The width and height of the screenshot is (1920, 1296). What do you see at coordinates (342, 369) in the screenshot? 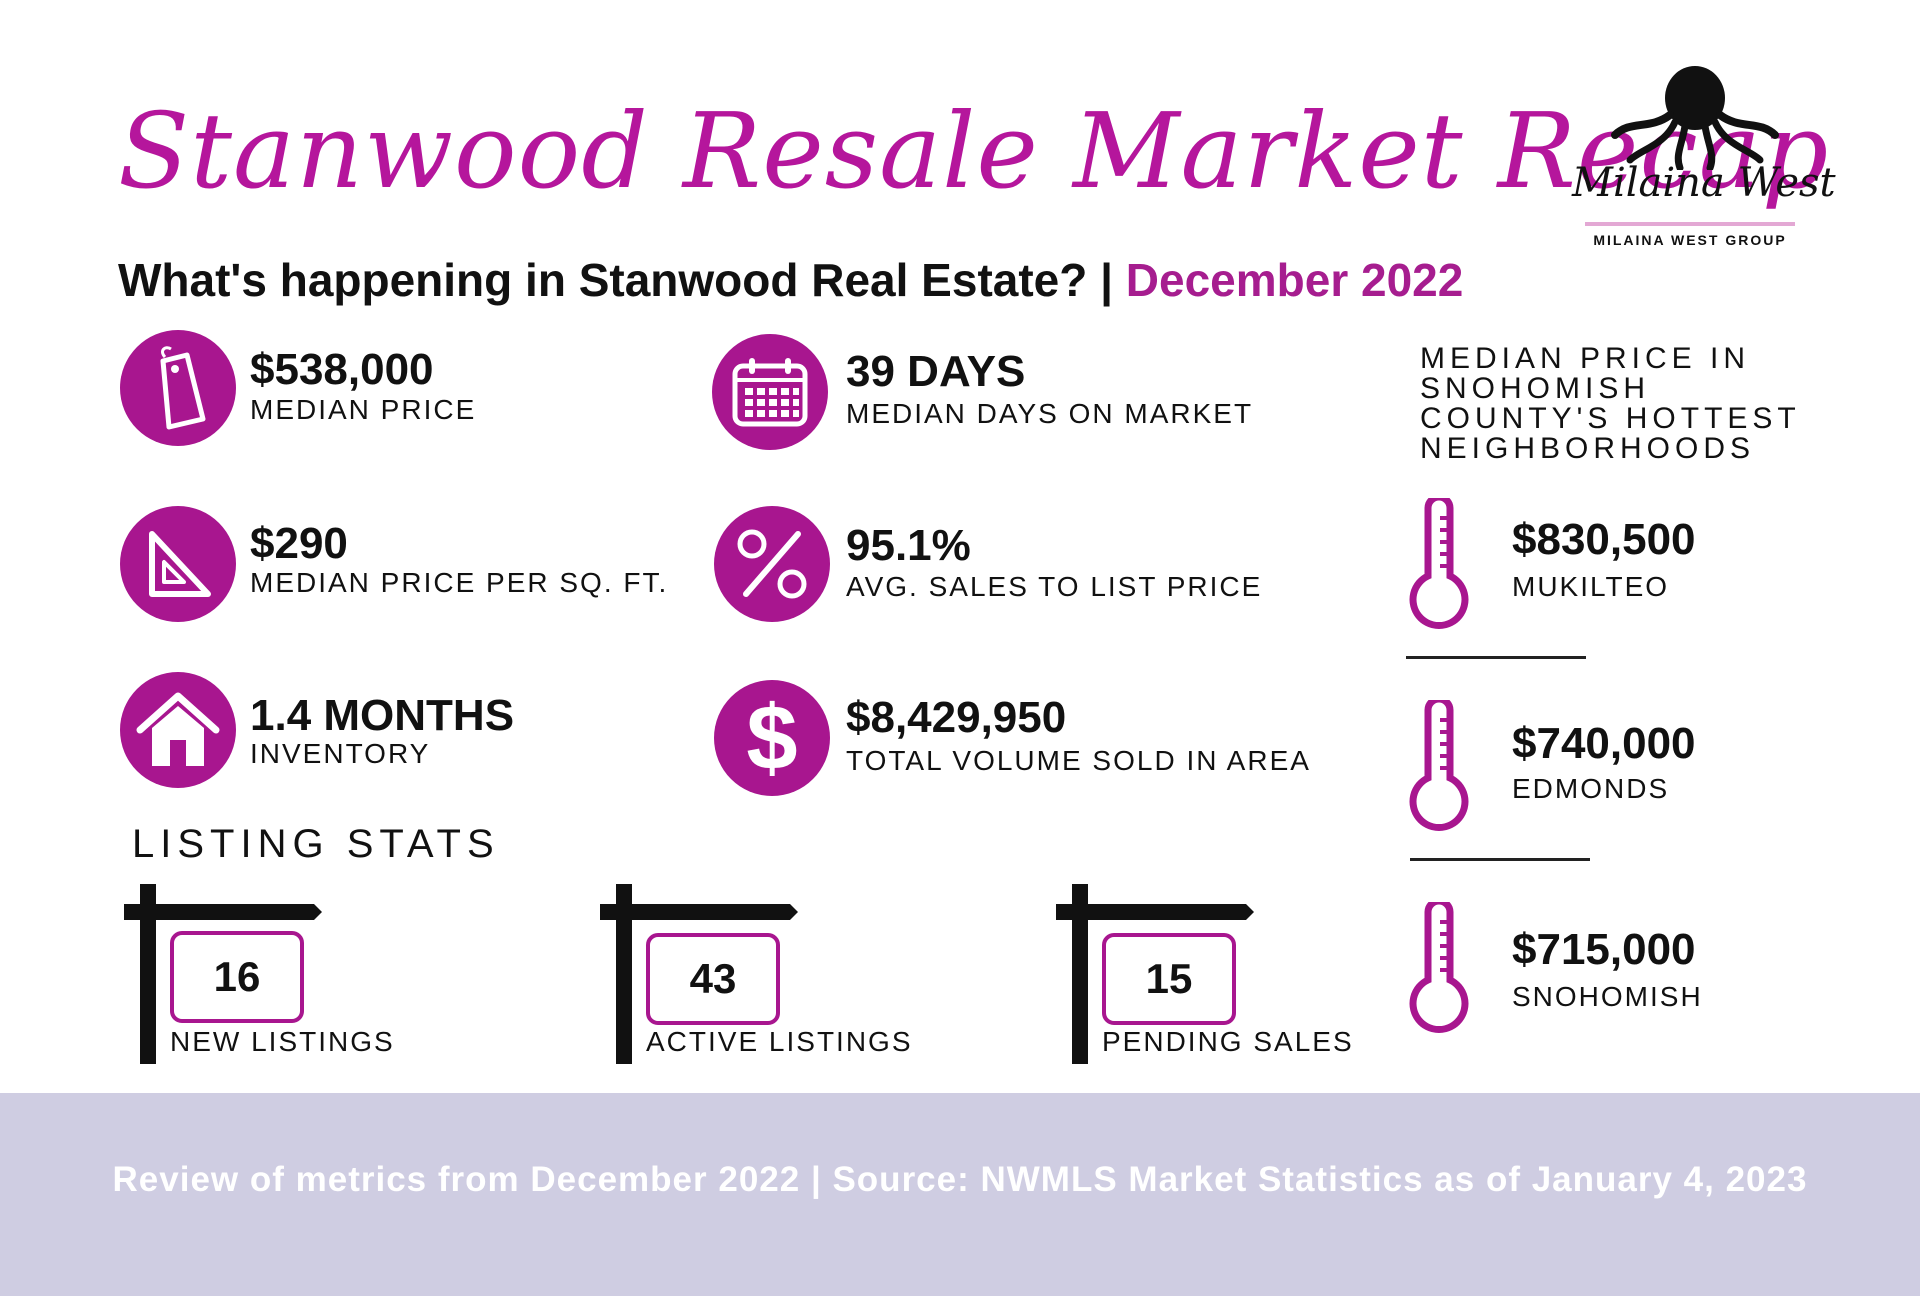
I see `stat-value: $538,000` at bounding box center [342, 369].